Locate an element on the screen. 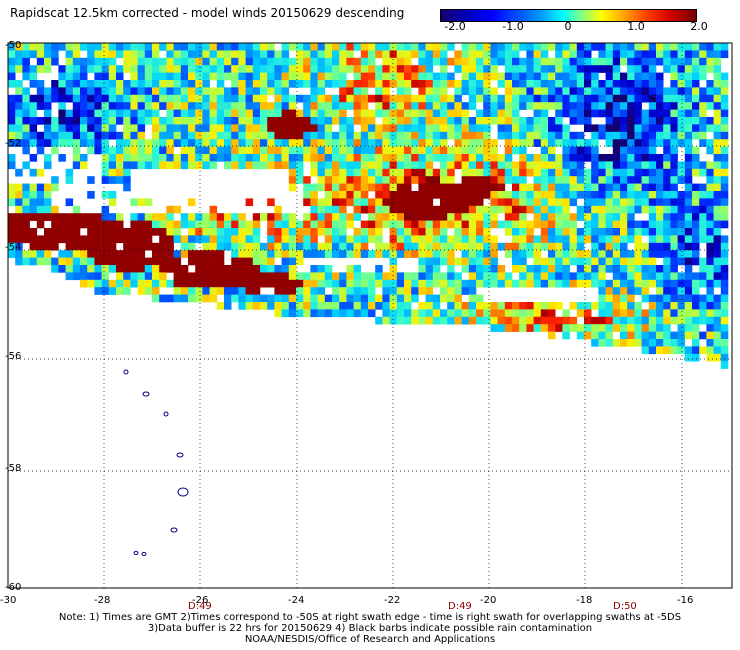 The image size is (740, 650). y-tick-label: -58 is located at coordinates (13, 468).